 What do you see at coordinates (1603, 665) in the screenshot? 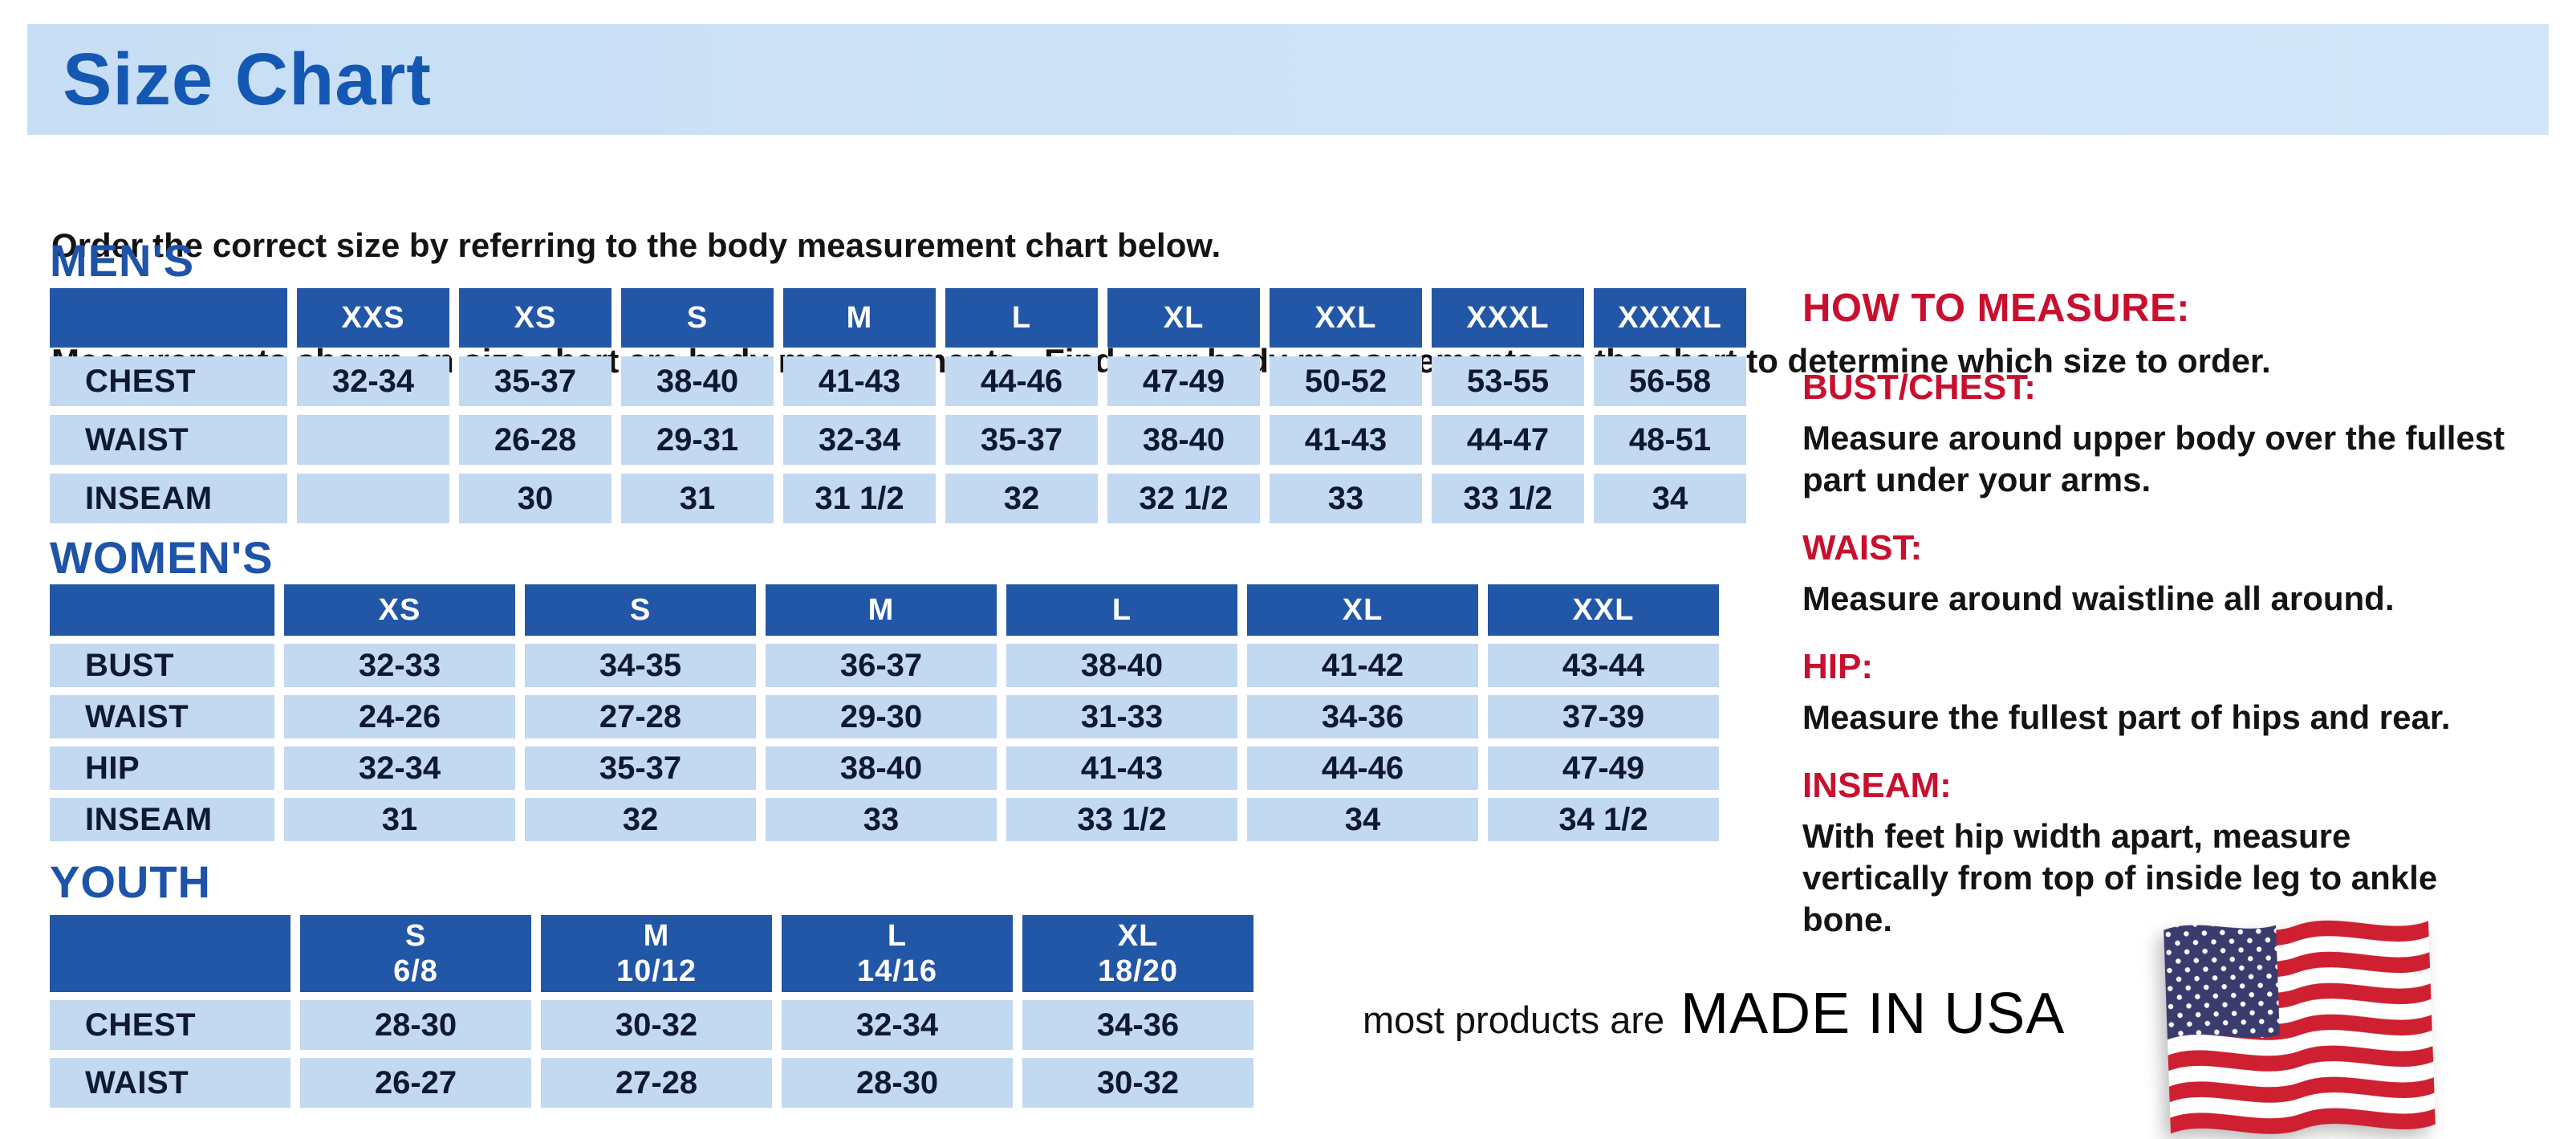
I see `measurement-cell: 43-44` at bounding box center [1603, 665].